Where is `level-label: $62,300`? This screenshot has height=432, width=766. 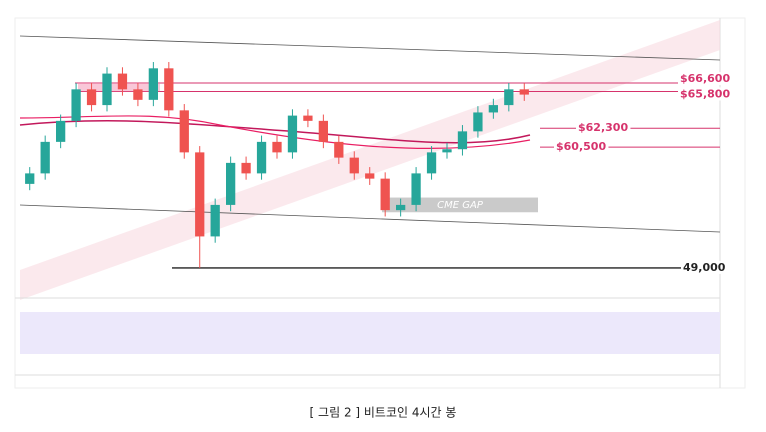
level-label: $62,300 is located at coordinates (603, 127).